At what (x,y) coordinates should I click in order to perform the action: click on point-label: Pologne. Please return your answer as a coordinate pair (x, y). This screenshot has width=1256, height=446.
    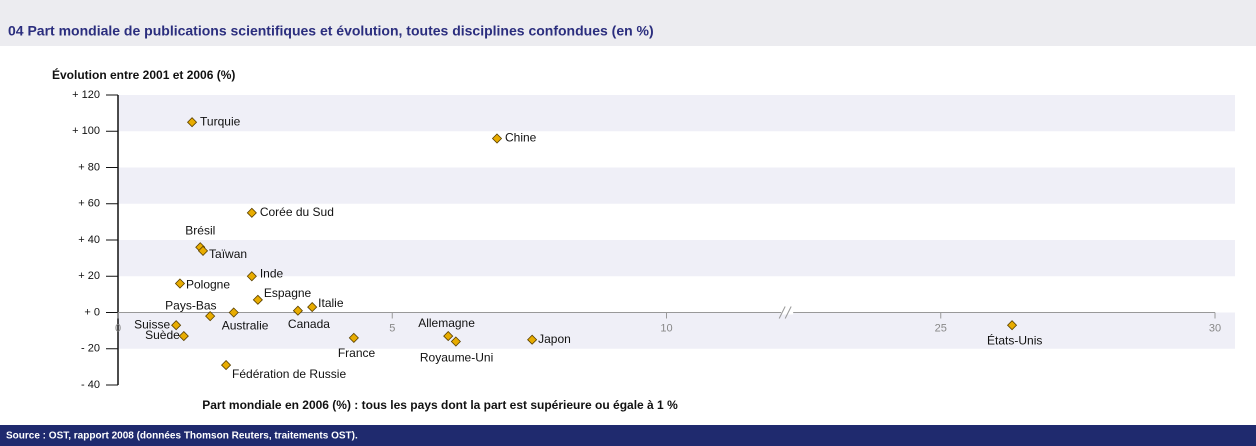
    Looking at the image, I should click on (208, 285).